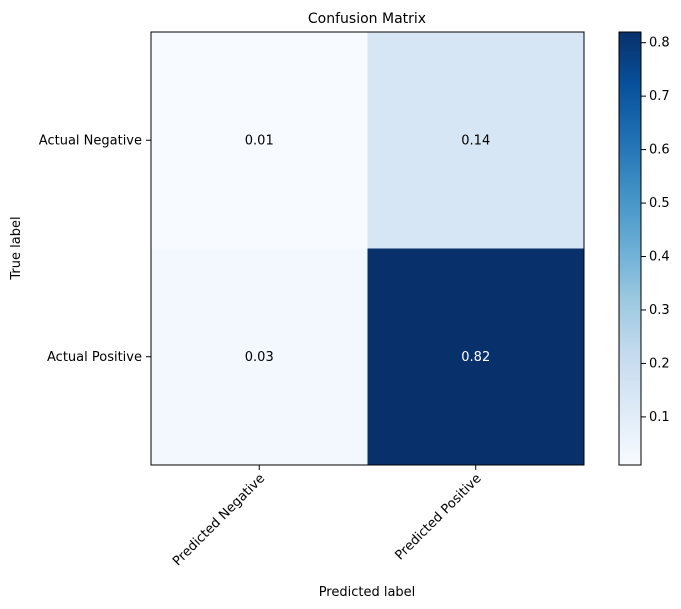  Describe the element at coordinates (367, 19) in the screenshot. I see `chart-title: Confusion Matrix` at that location.